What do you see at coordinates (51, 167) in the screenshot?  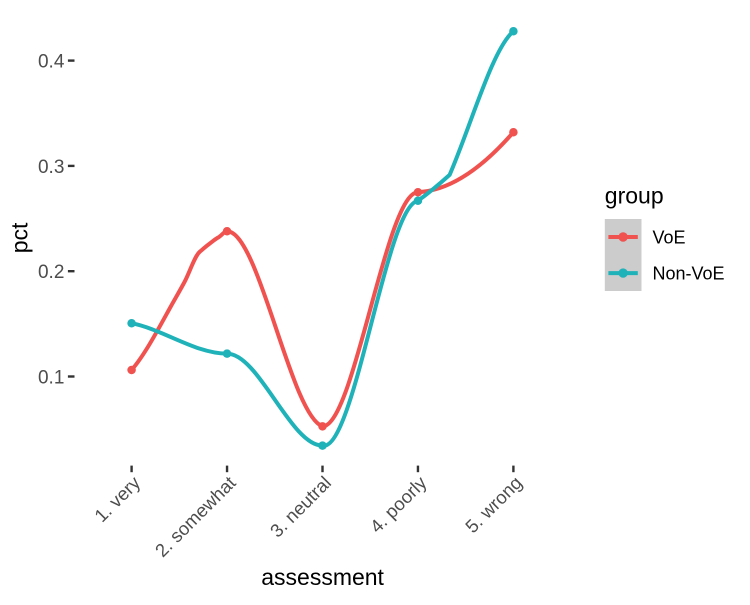 I see `svg-text: 0.3` at bounding box center [51, 167].